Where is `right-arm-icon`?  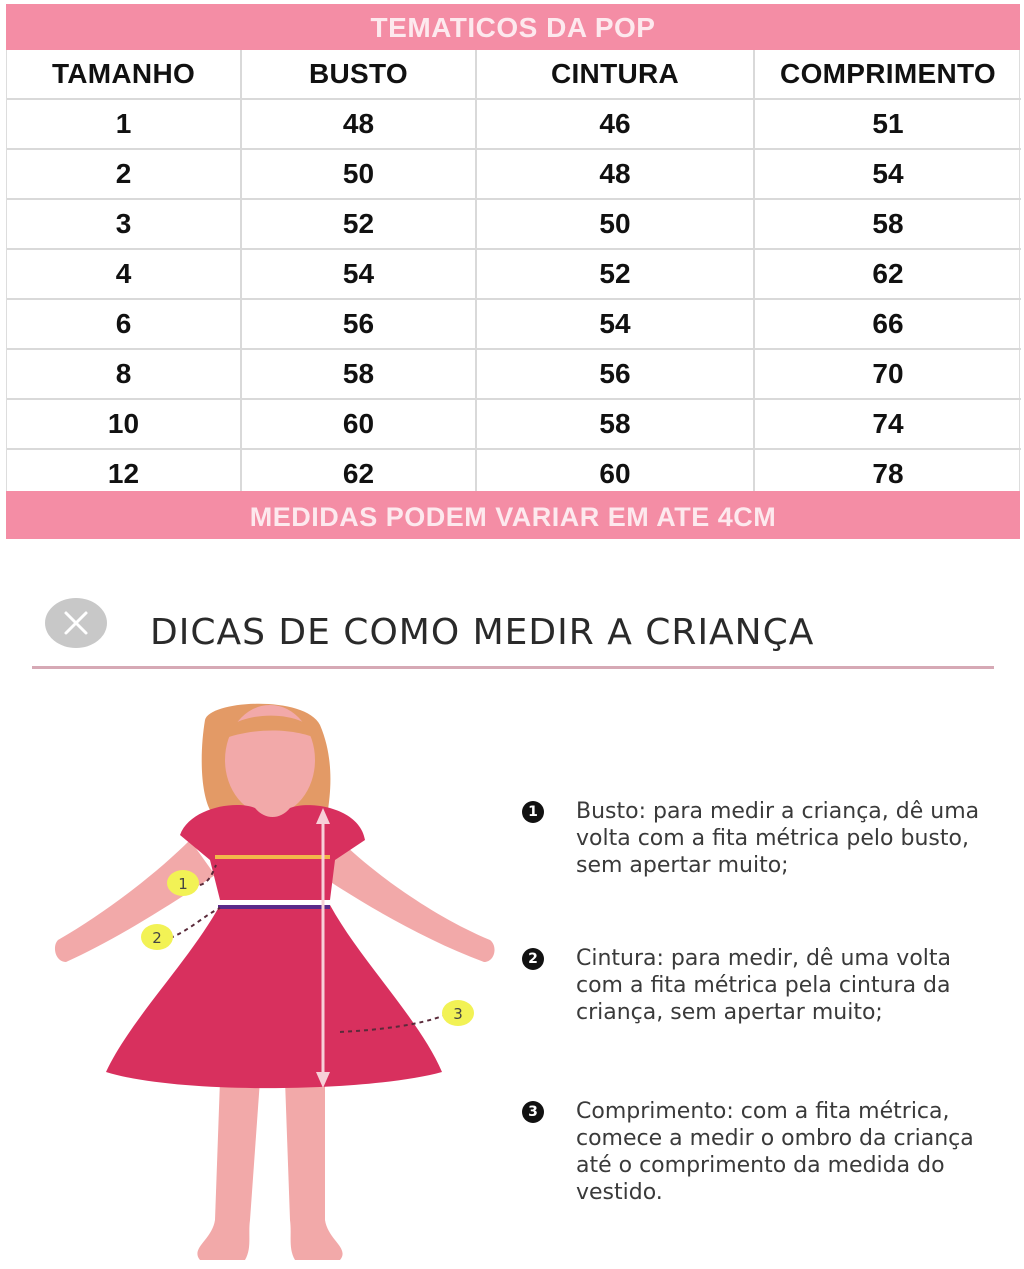 right-arm-icon is located at coordinates (407, 901).